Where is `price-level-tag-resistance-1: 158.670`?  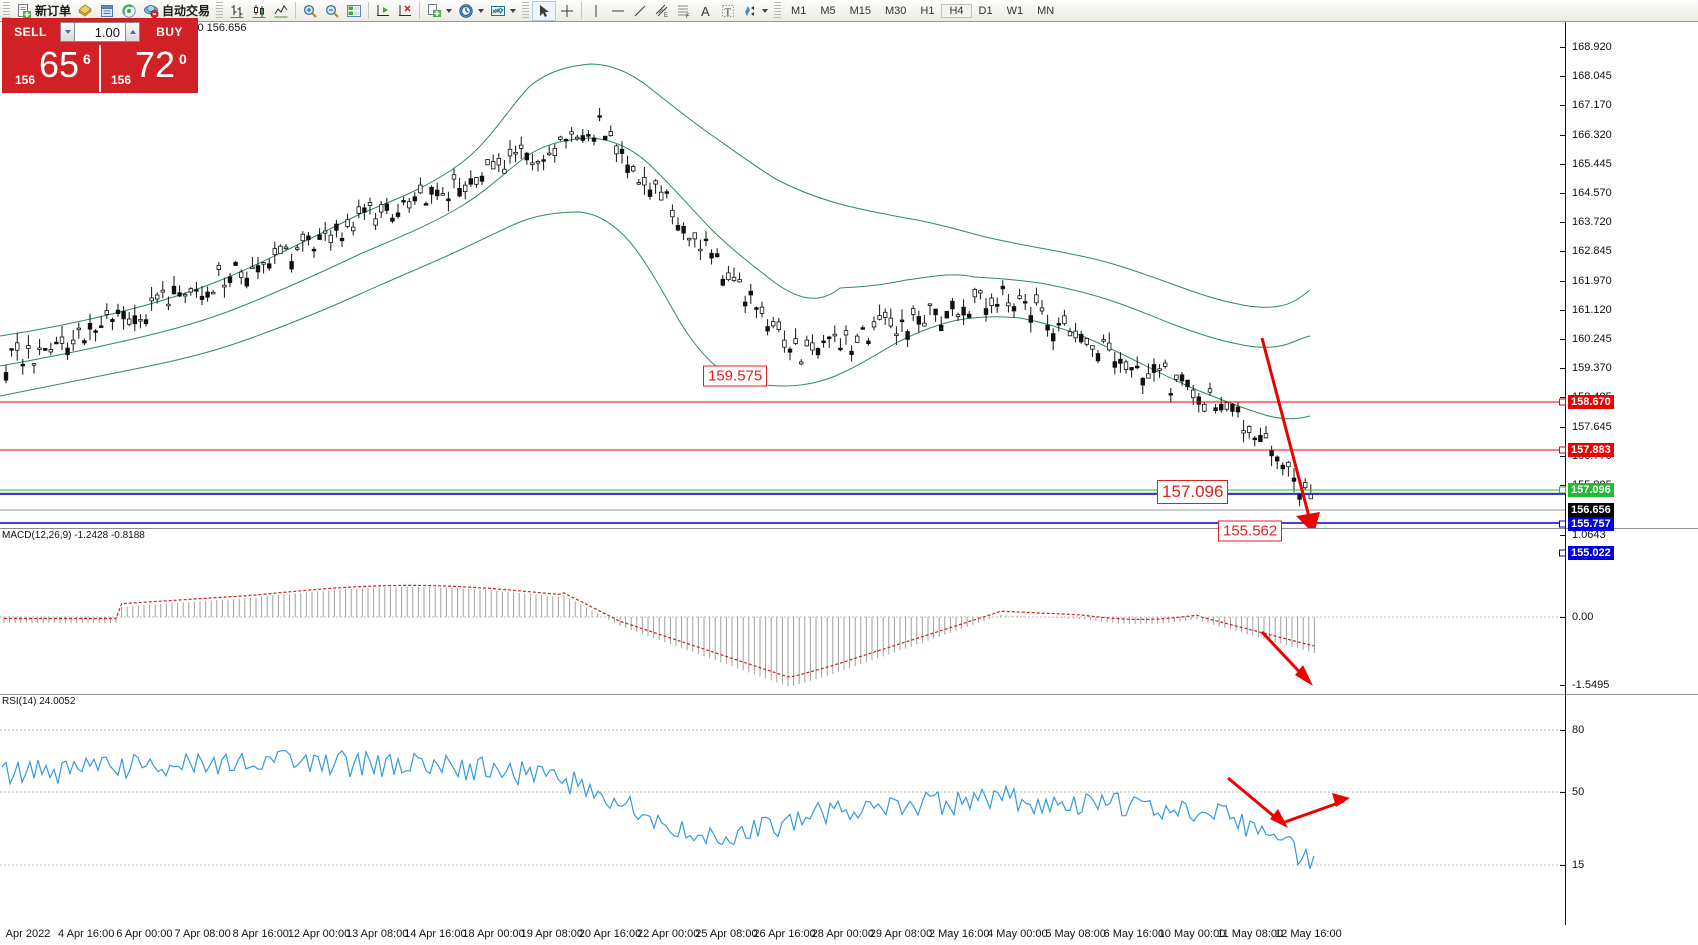
price-level-tag-resistance-1: 158.670 is located at coordinates (1591, 402).